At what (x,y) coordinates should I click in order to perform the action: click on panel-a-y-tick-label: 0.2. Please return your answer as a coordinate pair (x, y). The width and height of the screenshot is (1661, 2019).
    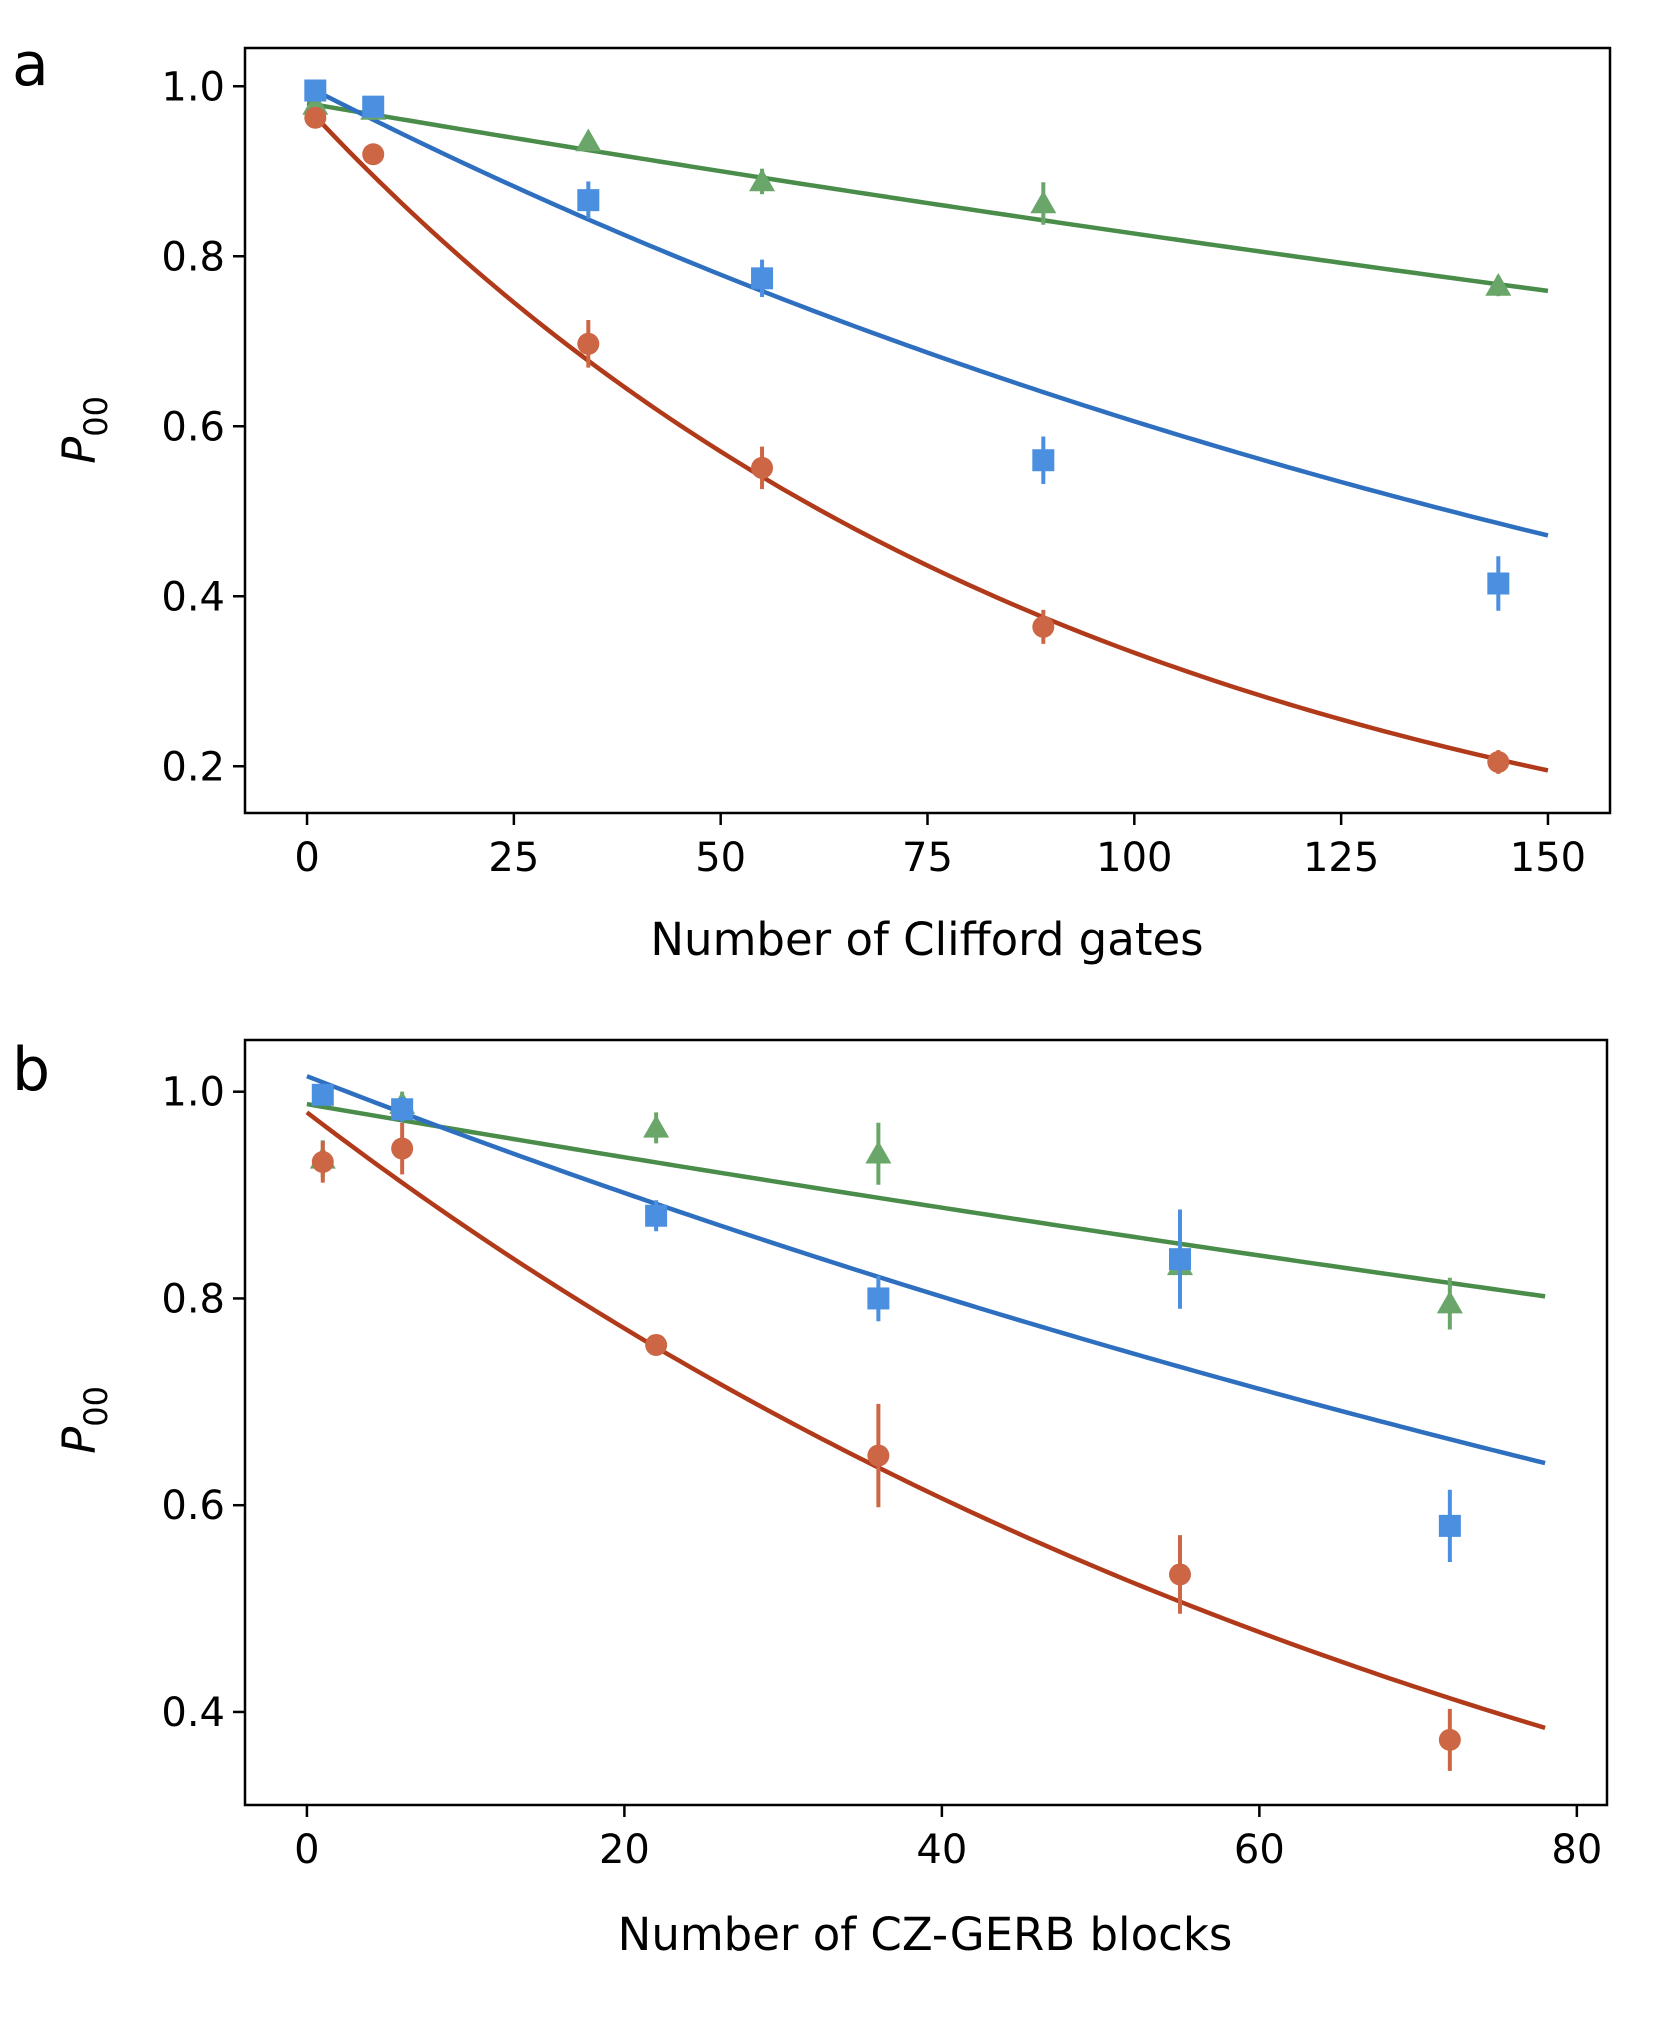
    Looking at the image, I should click on (193, 767).